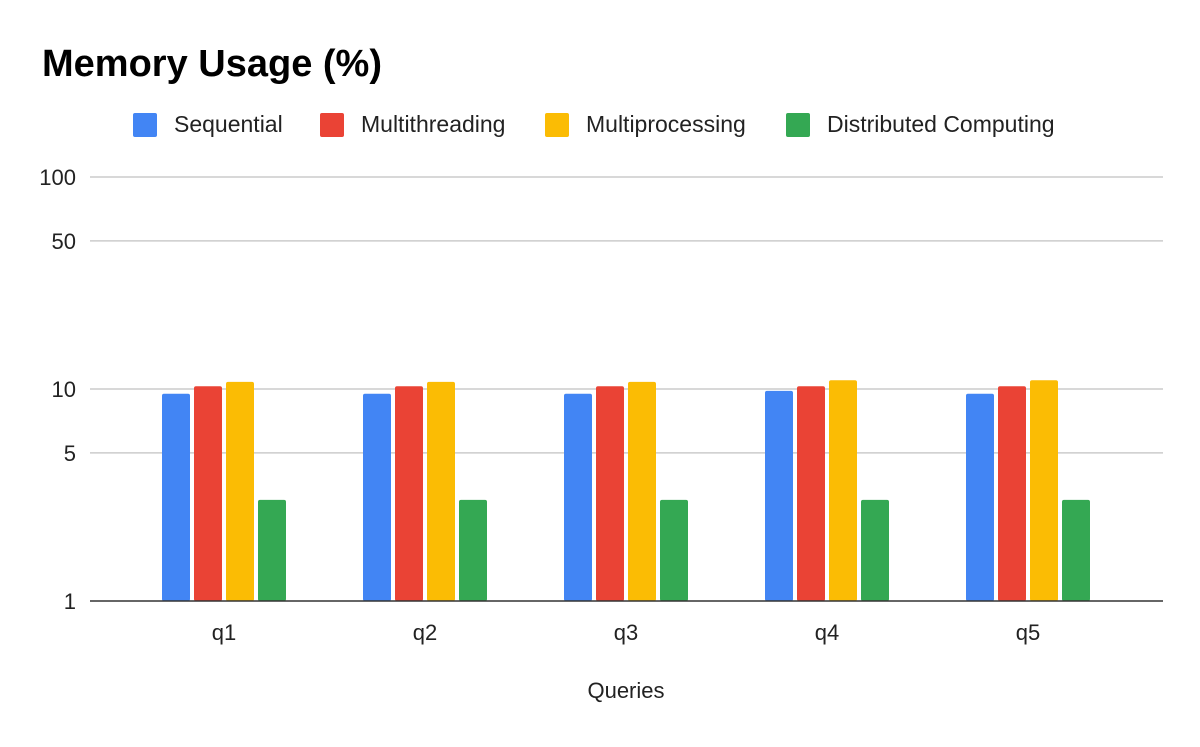 The image size is (1200, 747). I want to click on bar-q2-multiprocessing, so click(441, 491).